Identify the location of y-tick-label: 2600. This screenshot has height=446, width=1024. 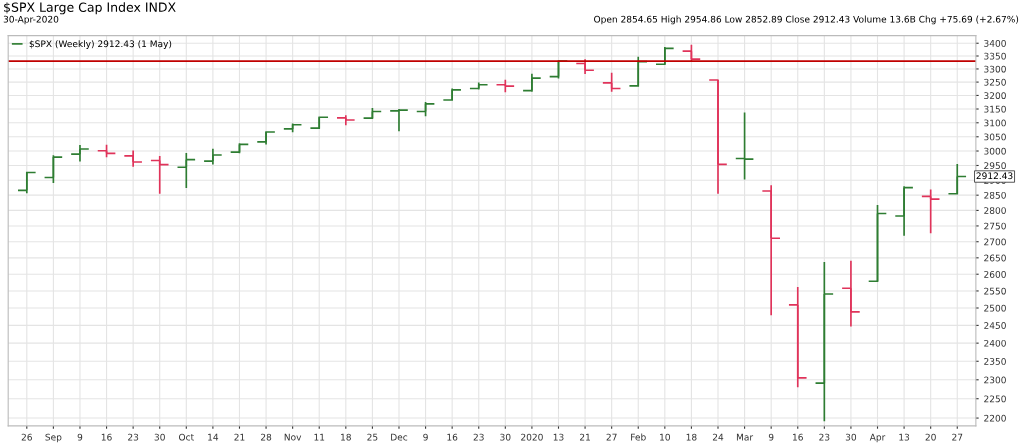
(995, 274).